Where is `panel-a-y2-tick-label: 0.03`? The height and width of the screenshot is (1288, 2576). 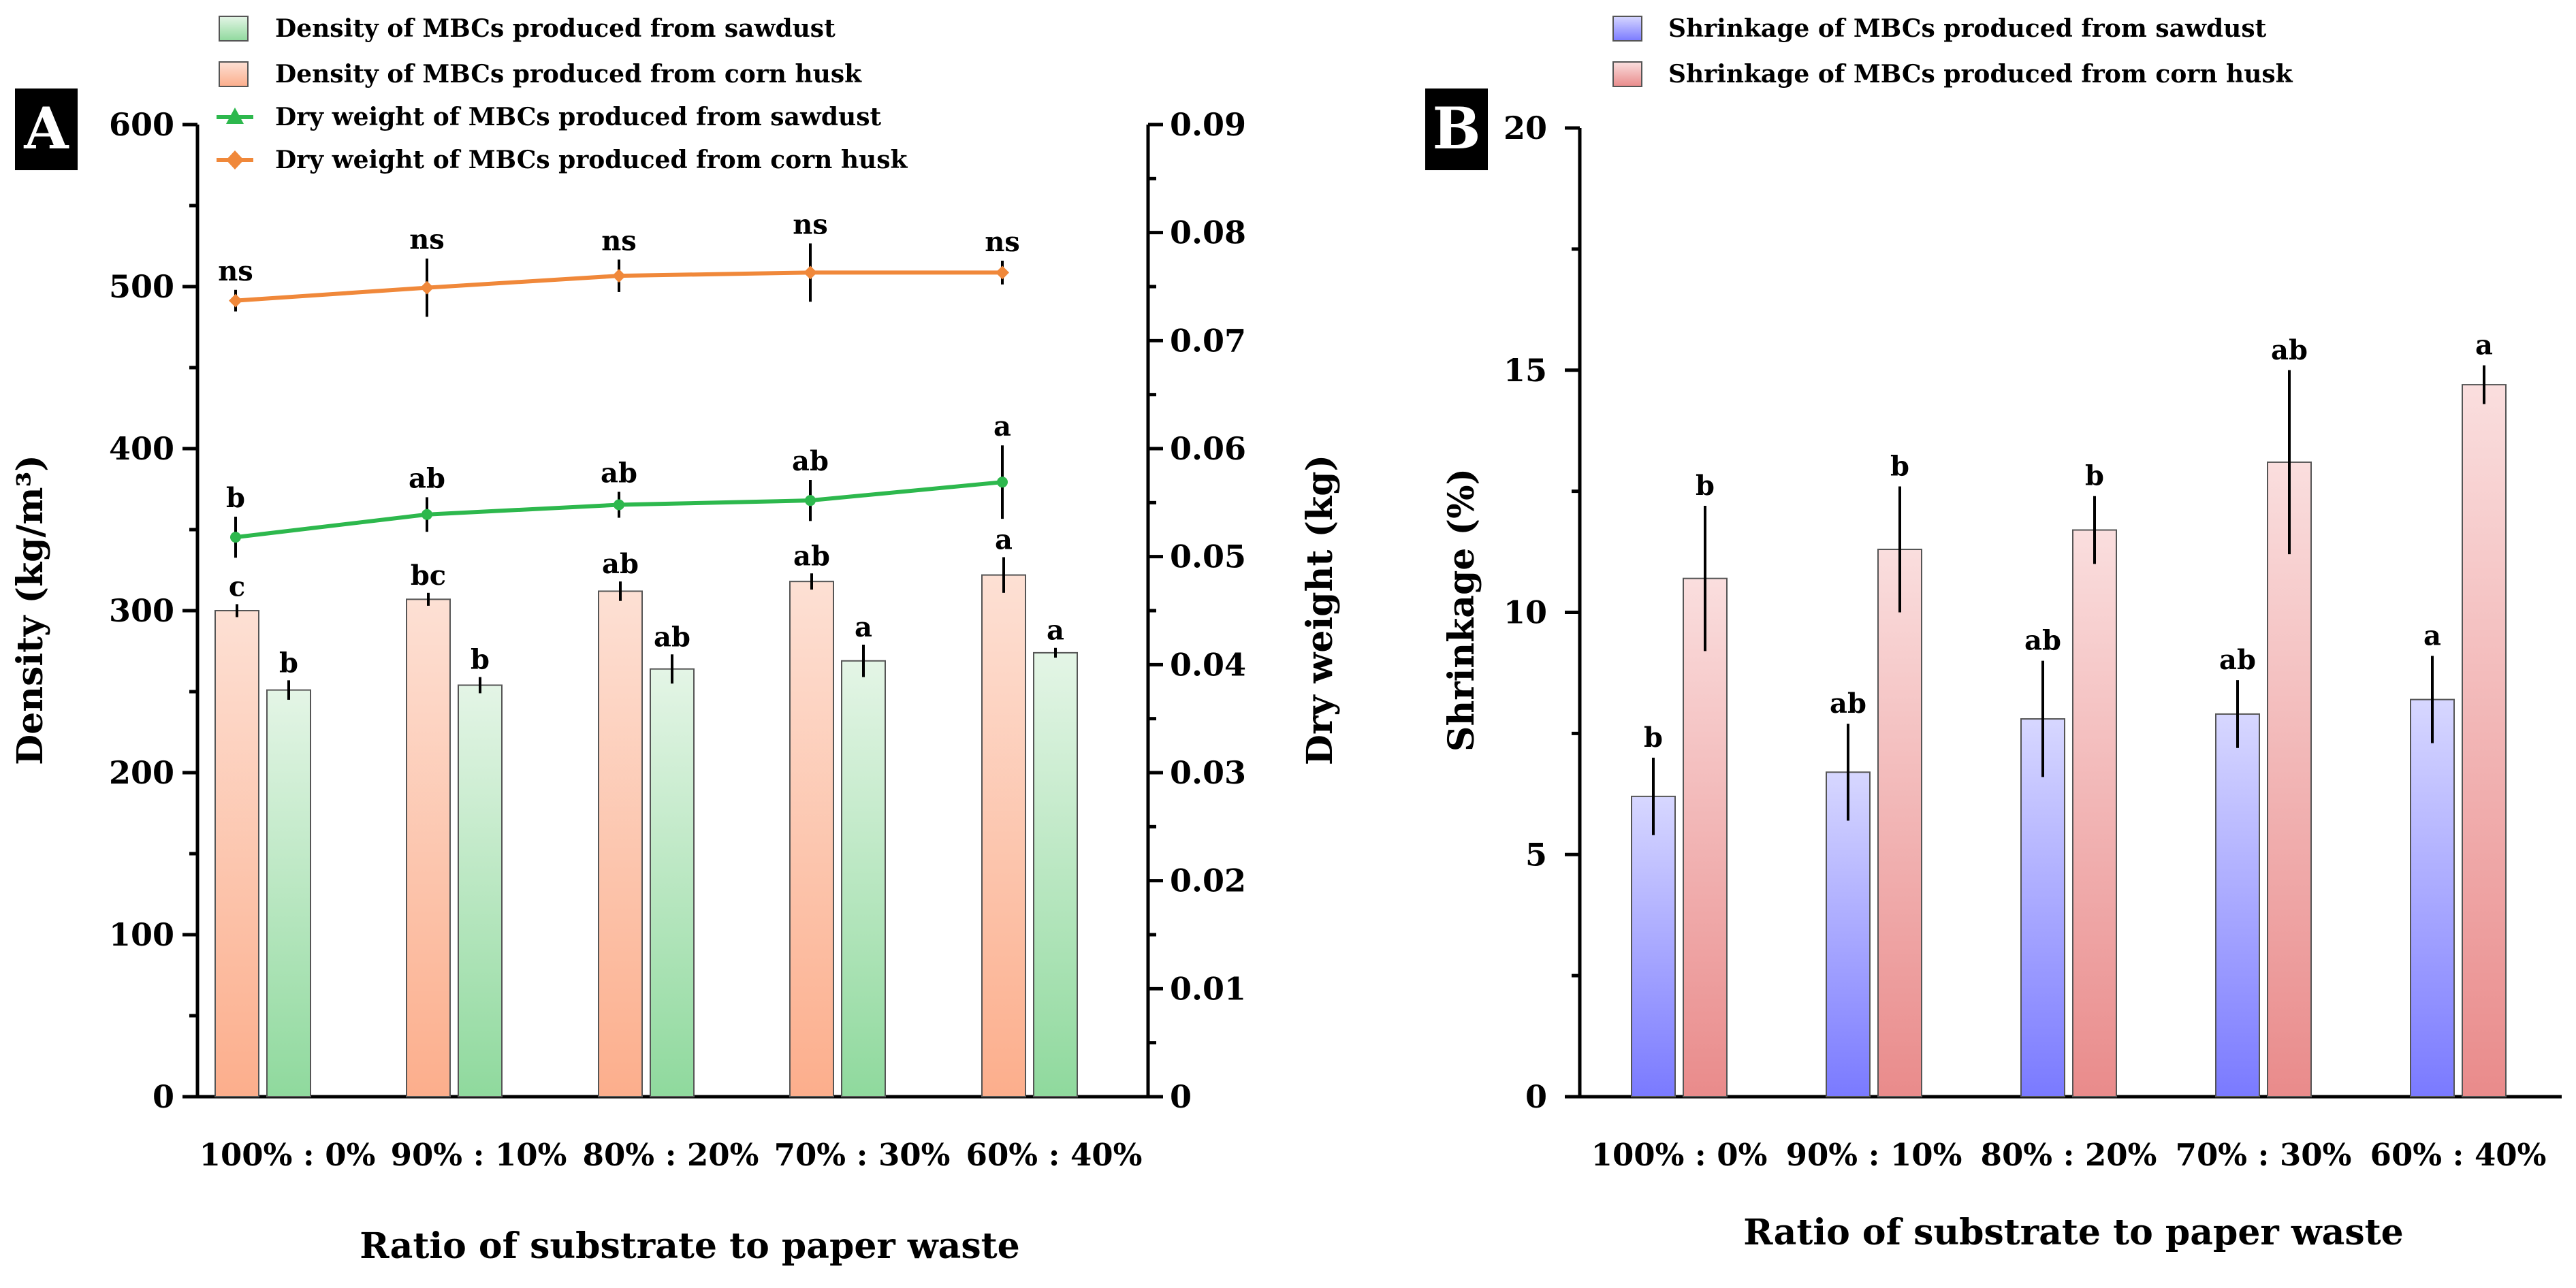
panel-a-y2-tick-label: 0.03 is located at coordinates (1208, 773).